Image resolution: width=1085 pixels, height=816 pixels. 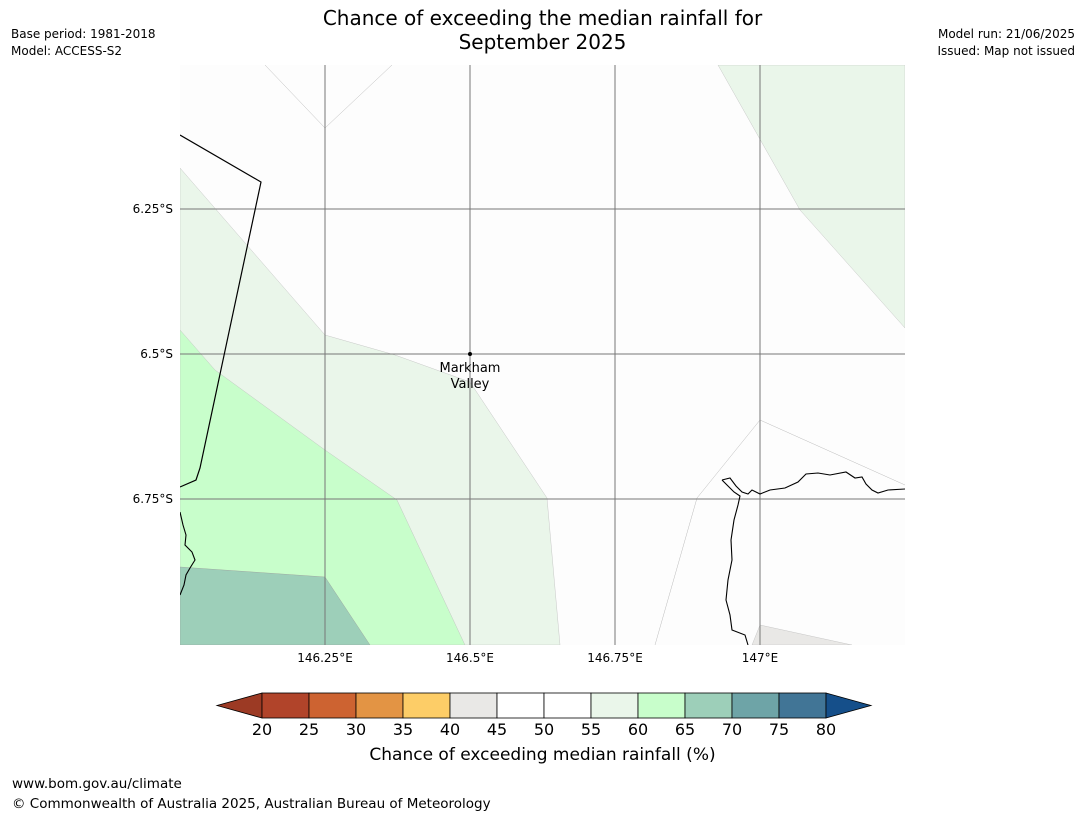 I want to click on title-line-2: September 2025, so click(x=542, y=42).